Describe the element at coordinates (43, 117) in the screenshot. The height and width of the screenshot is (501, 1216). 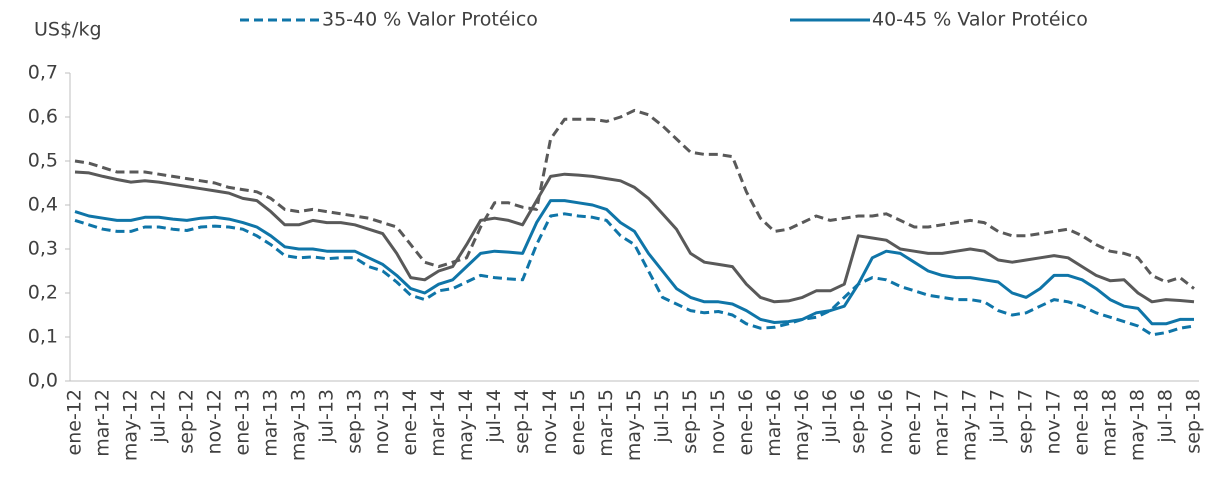
I see `y-tick-label: 0,6` at that location.